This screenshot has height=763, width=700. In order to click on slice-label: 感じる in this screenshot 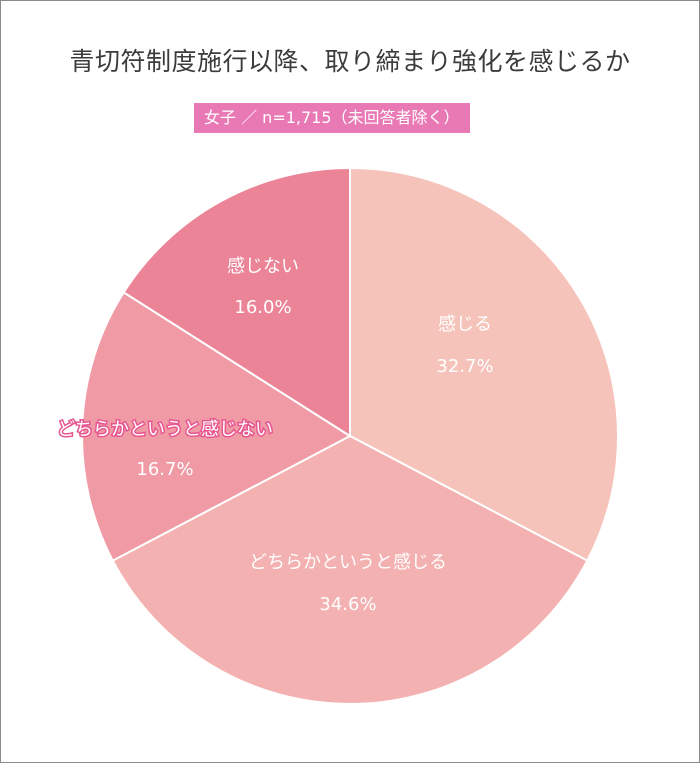, I will do `click(465, 324)`.